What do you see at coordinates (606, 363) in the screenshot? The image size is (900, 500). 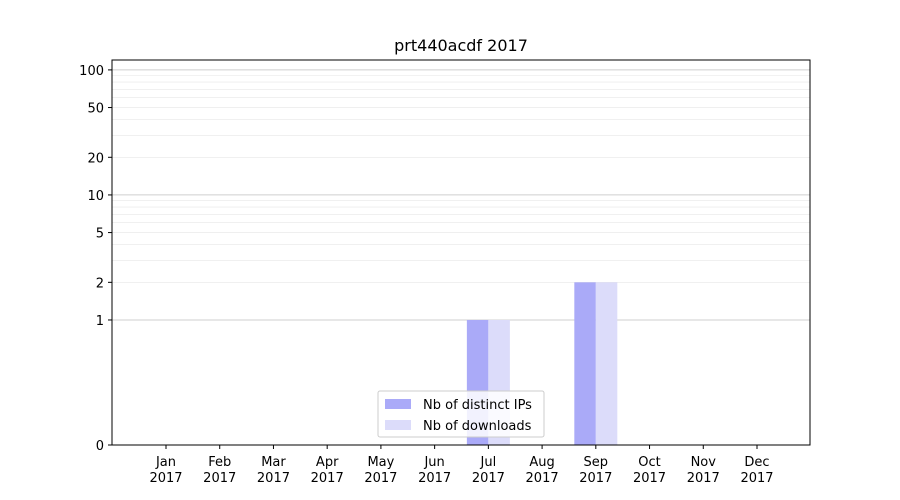 I see `bar-downloads` at bounding box center [606, 363].